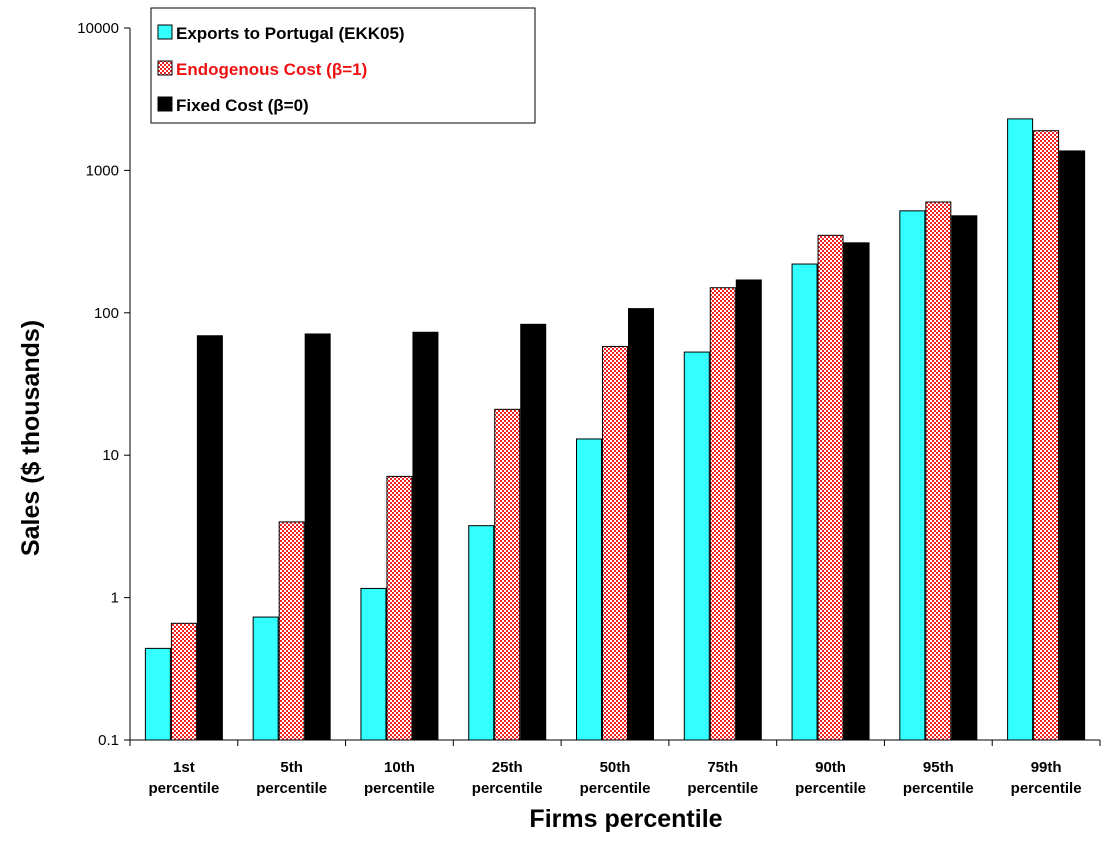 The width and height of the screenshot is (1111, 860). What do you see at coordinates (399, 767) in the screenshot?
I see `x-tick-label: 10th` at bounding box center [399, 767].